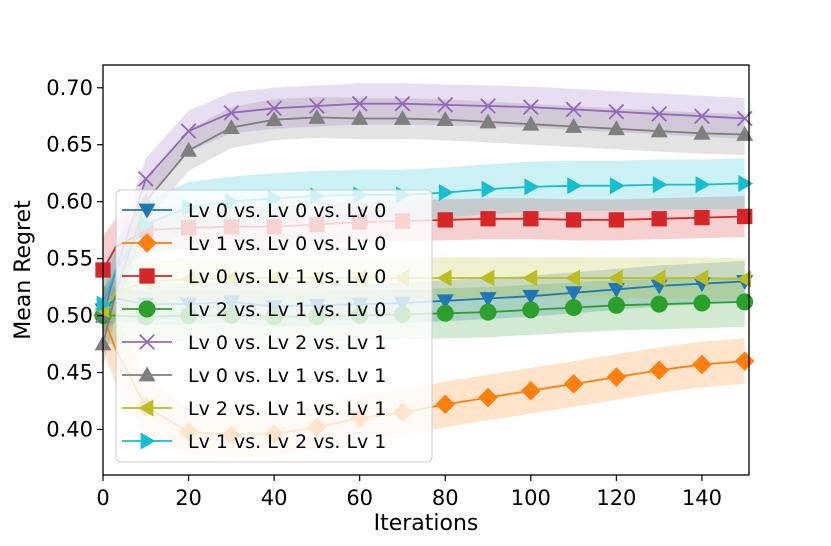  I want to click on y-tick-label: 0.50, so click(69, 316).